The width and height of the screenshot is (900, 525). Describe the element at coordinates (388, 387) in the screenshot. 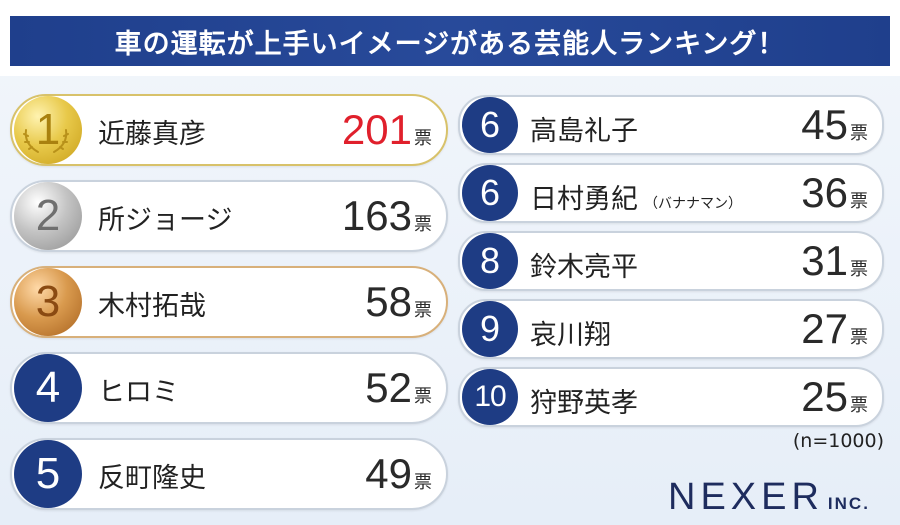

I see `vote-number: 52` at that location.